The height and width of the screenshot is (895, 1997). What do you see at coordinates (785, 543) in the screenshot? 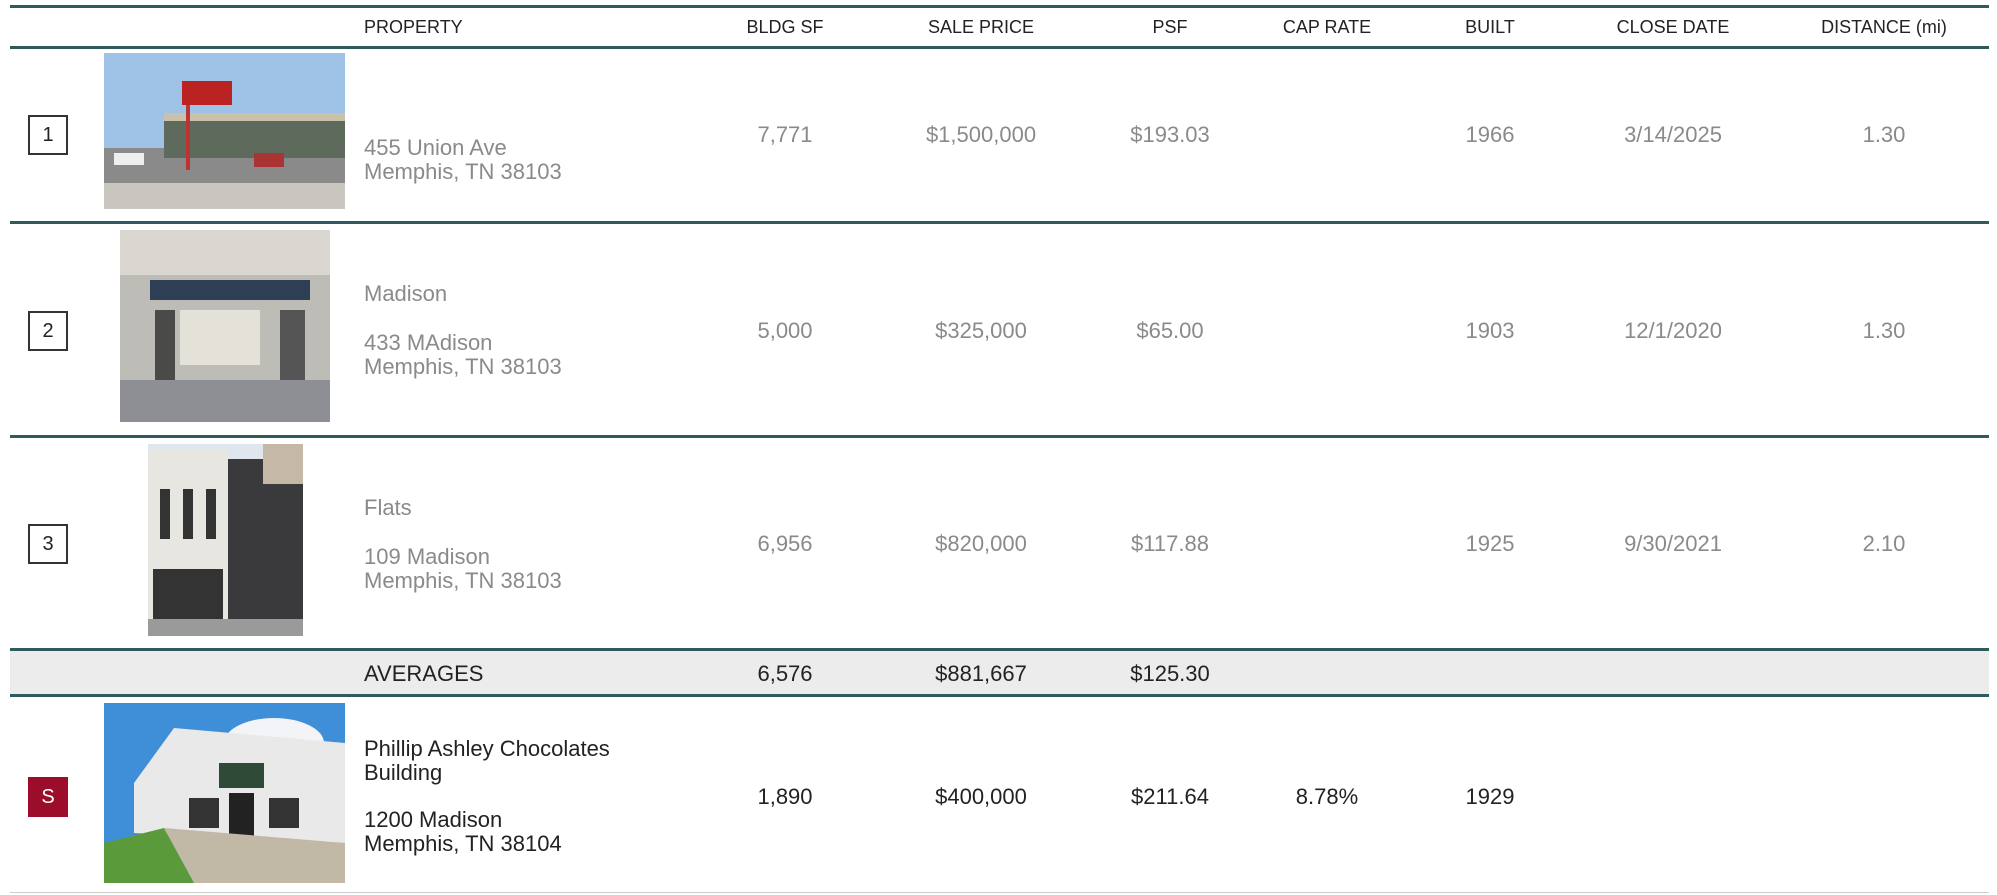
I see `cell-bldg-sf: 6,956` at bounding box center [785, 543].